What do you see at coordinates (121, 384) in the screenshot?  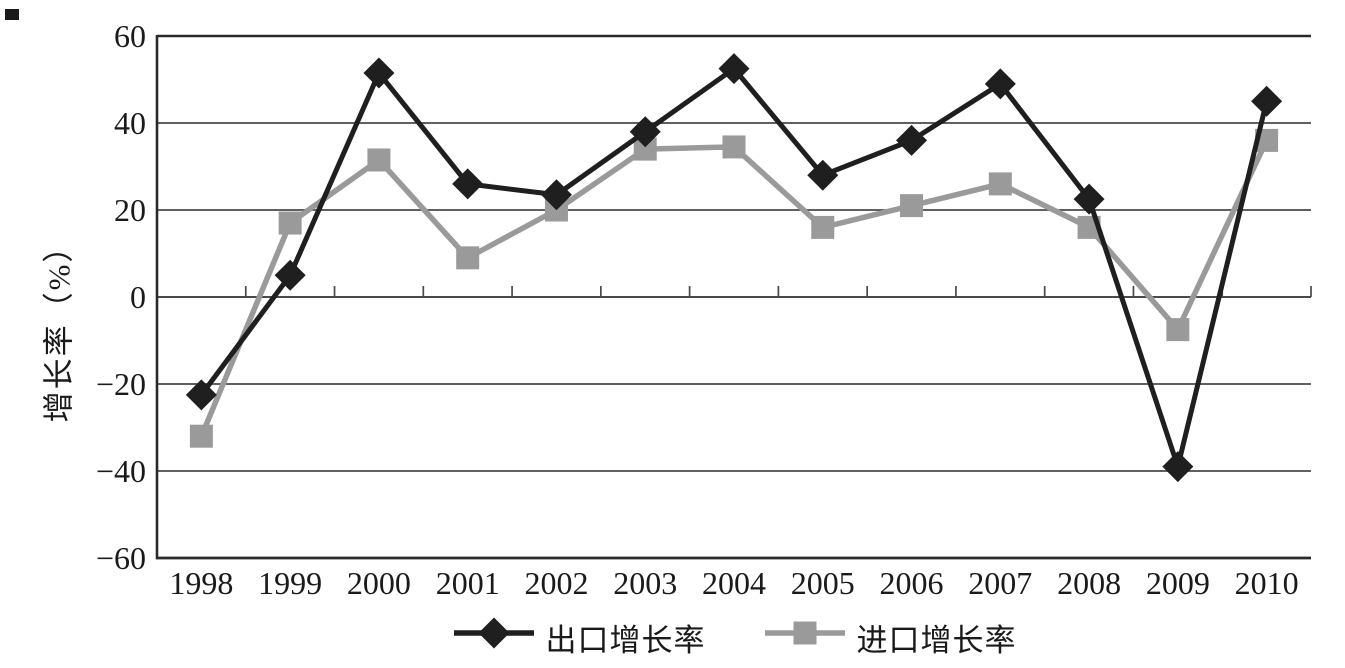 I see `y-tick-label: −20` at bounding box center [121, 384].